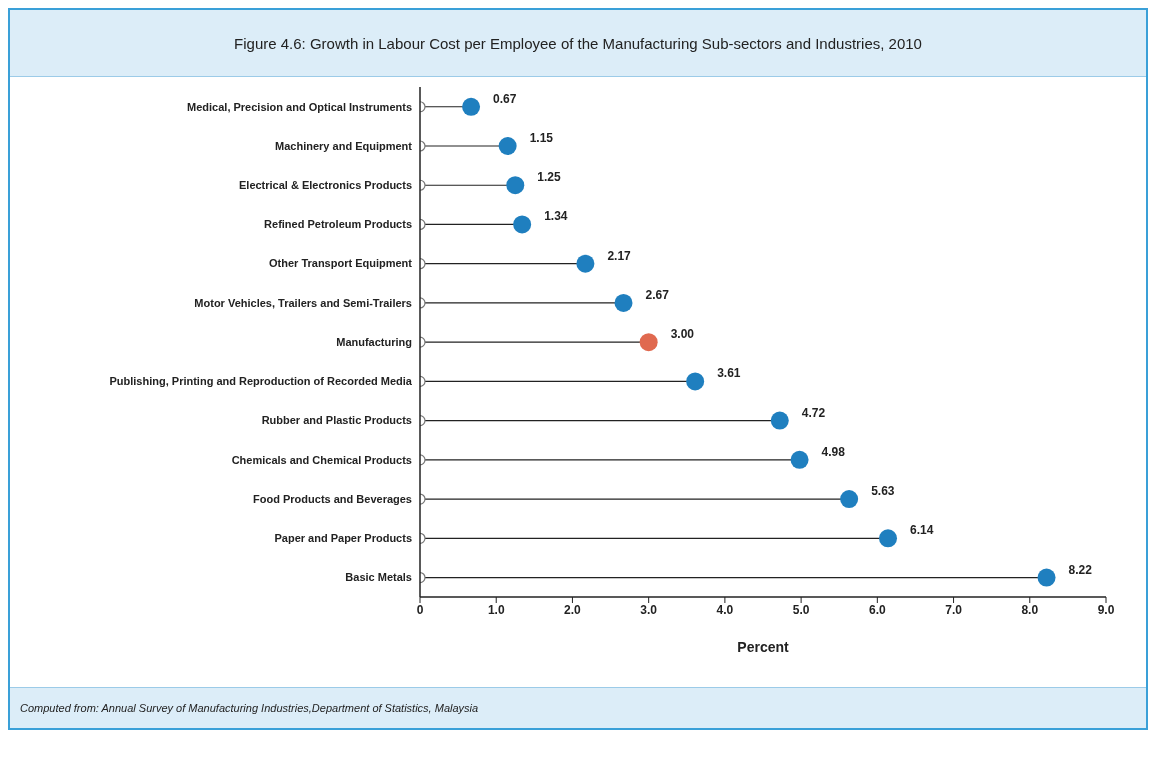  What do you see at coordinates (954, 609) in the screenshot?
I see `x-tick-label: 7.0` at bounding box center [954, 609].